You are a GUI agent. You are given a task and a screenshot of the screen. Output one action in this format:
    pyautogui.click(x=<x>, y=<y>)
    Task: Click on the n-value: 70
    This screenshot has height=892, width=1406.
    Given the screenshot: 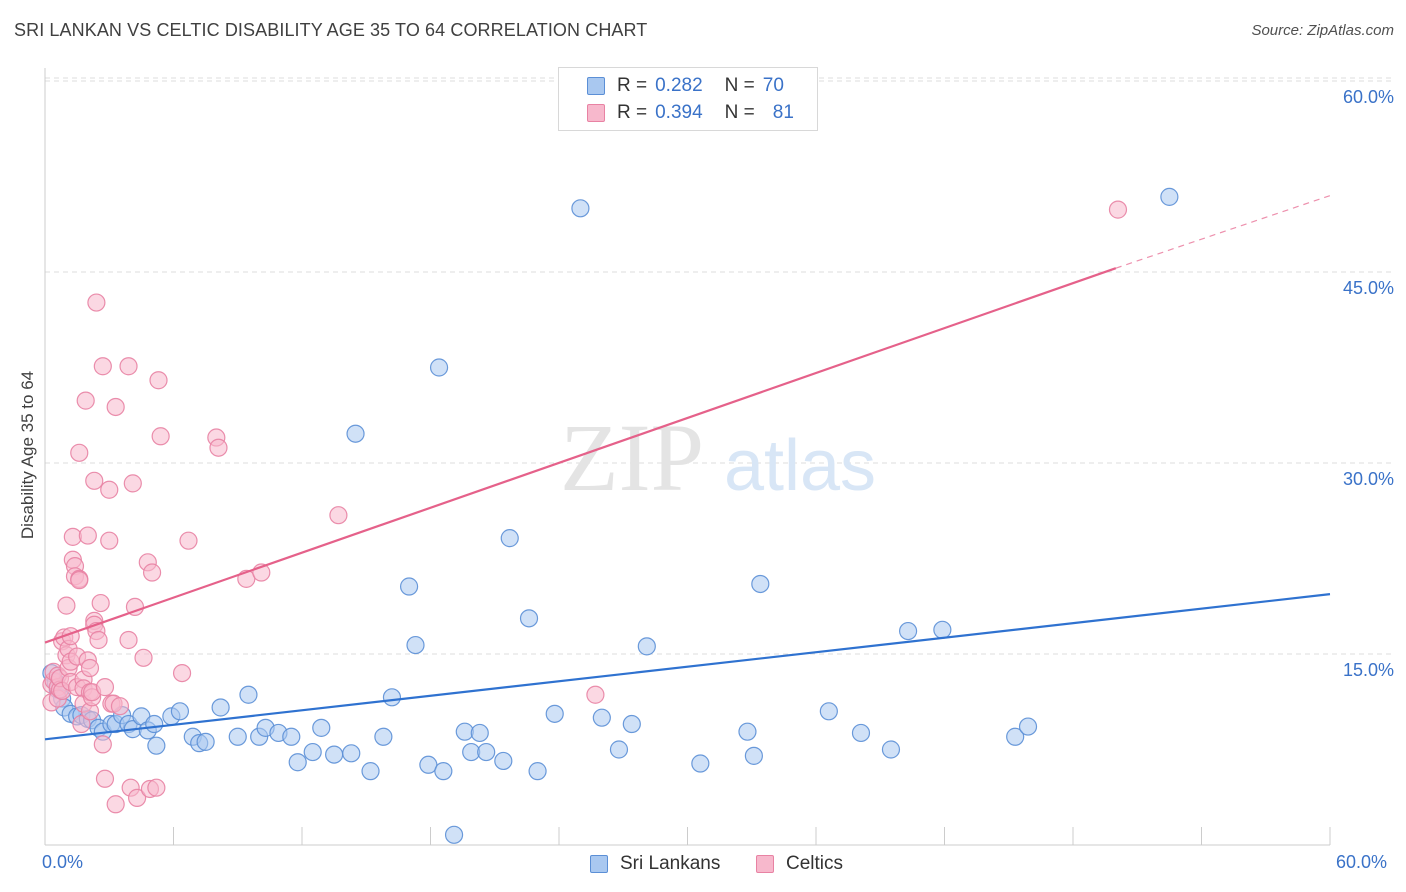 What is the action you would take?
    pyautogui.click(x=773, y=85)
    